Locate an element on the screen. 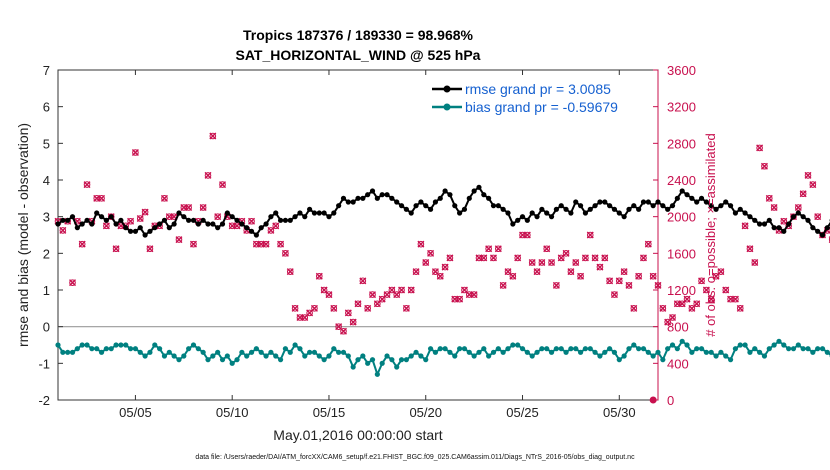 This screenshot has height=470, width=830. y-tick-left-label: 6 is located at coordinates (46, 107).